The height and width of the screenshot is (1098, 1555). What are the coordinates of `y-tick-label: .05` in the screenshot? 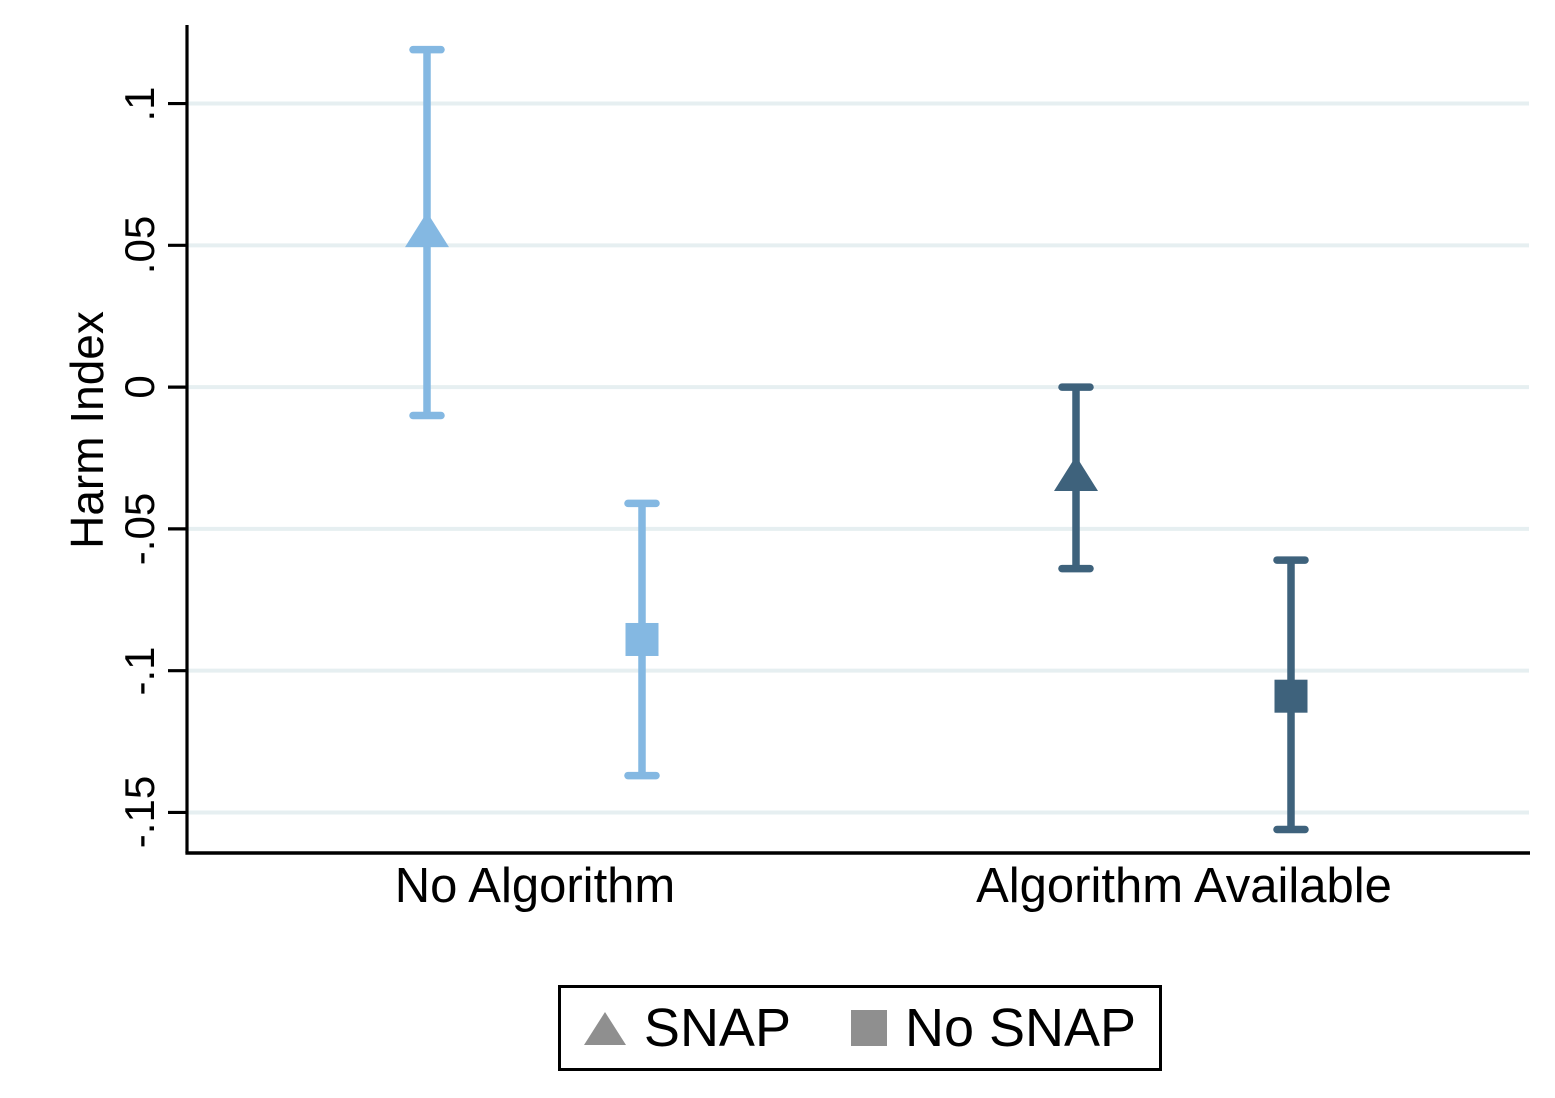 It's located at (139, 245).